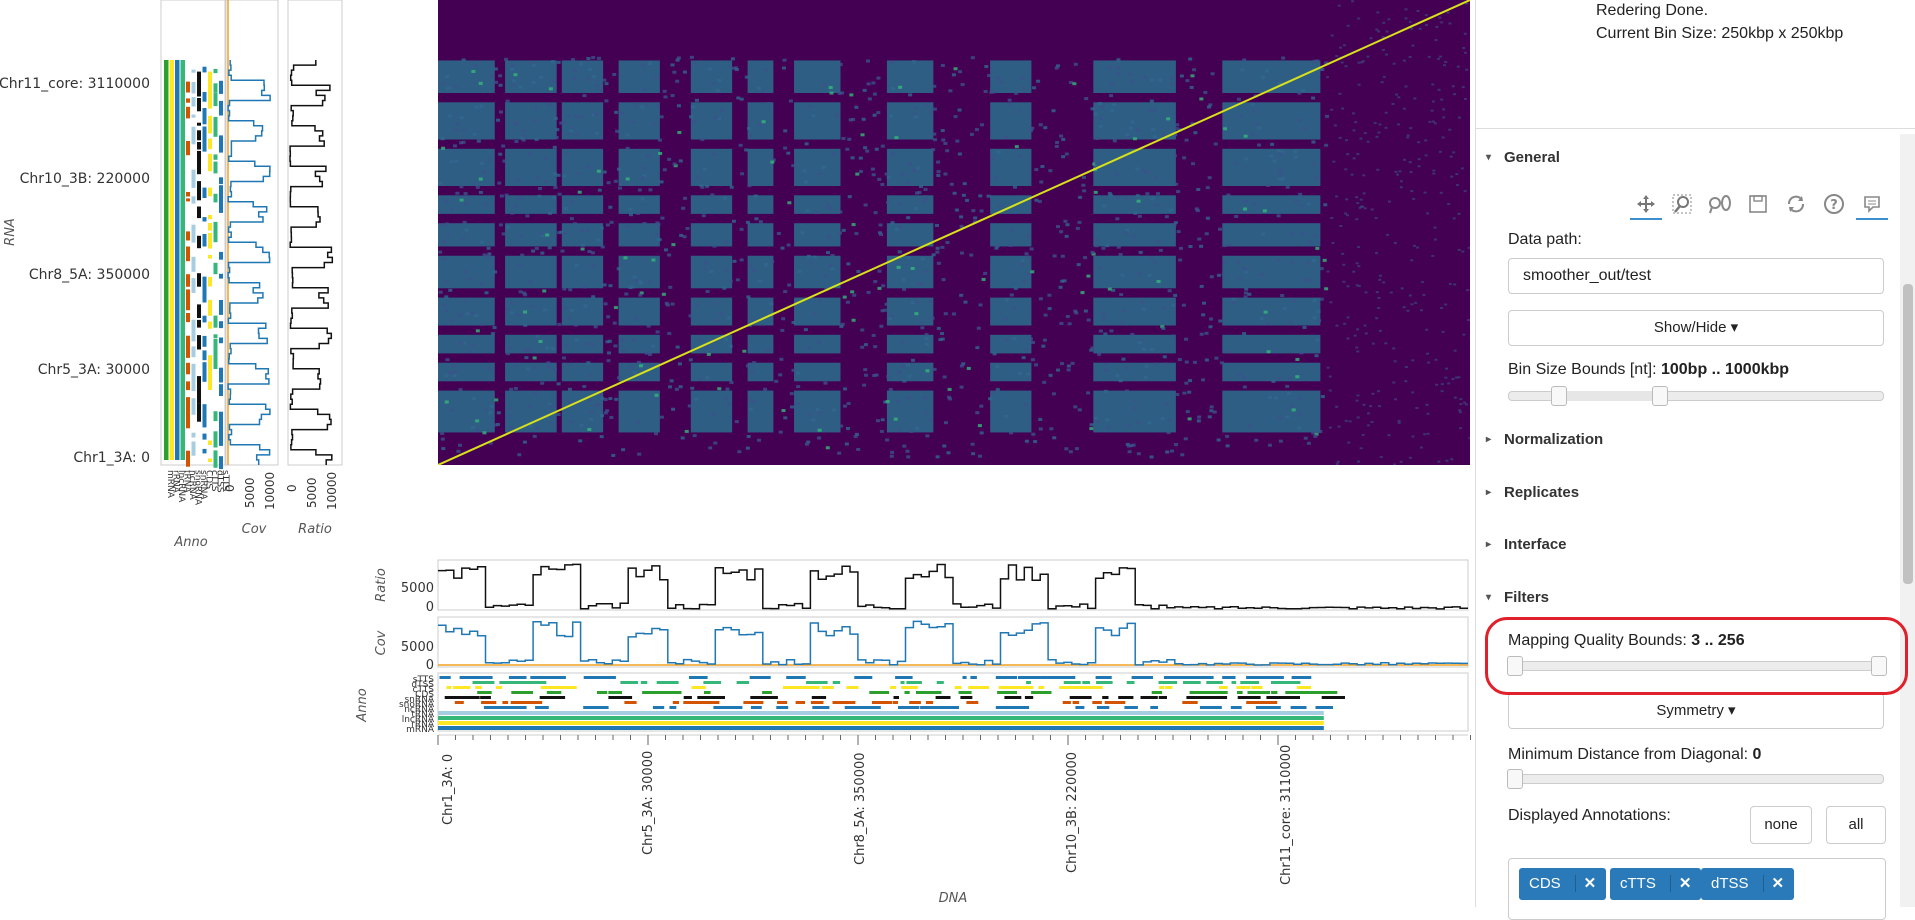 This screenshot has width=1915, height=920. Describe the element at coordinates (190, 542) in the screenshot. I see `left-anno-label: Anno` at that location.